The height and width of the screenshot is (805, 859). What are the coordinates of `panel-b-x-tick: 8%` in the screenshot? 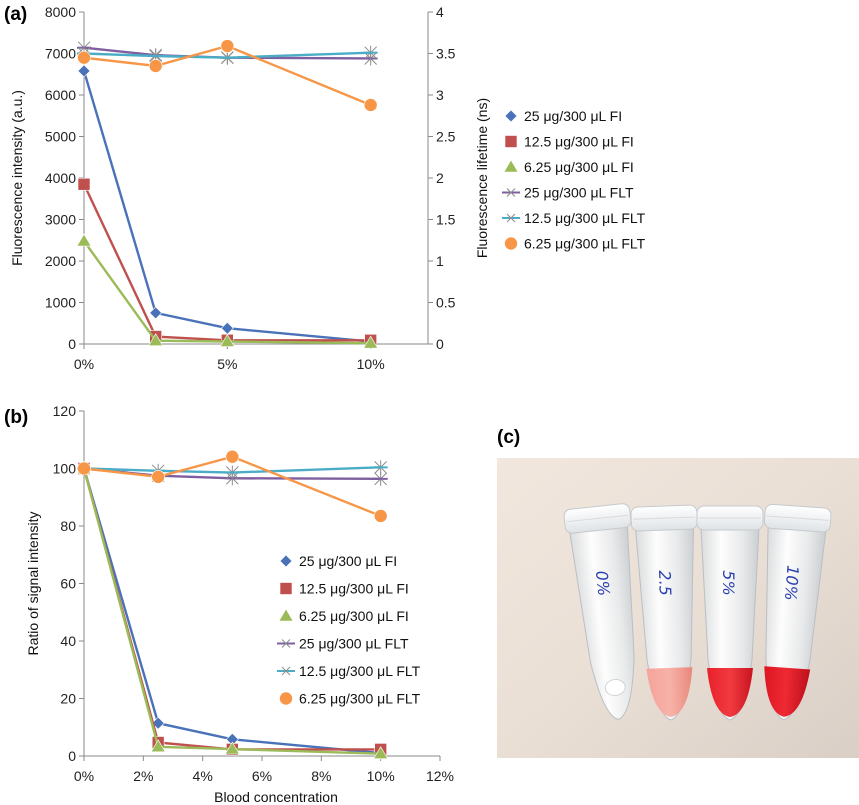 It's located at (321, 776).